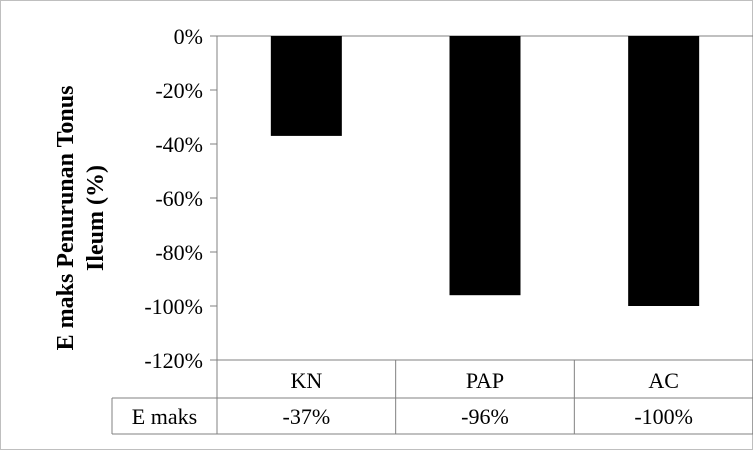 The height and width of the screenshot is (455, 753). What do you see at coordinates (306, 380) in the screenshot?
I see `x-category-label: KN` at bounding box center [306, 380].